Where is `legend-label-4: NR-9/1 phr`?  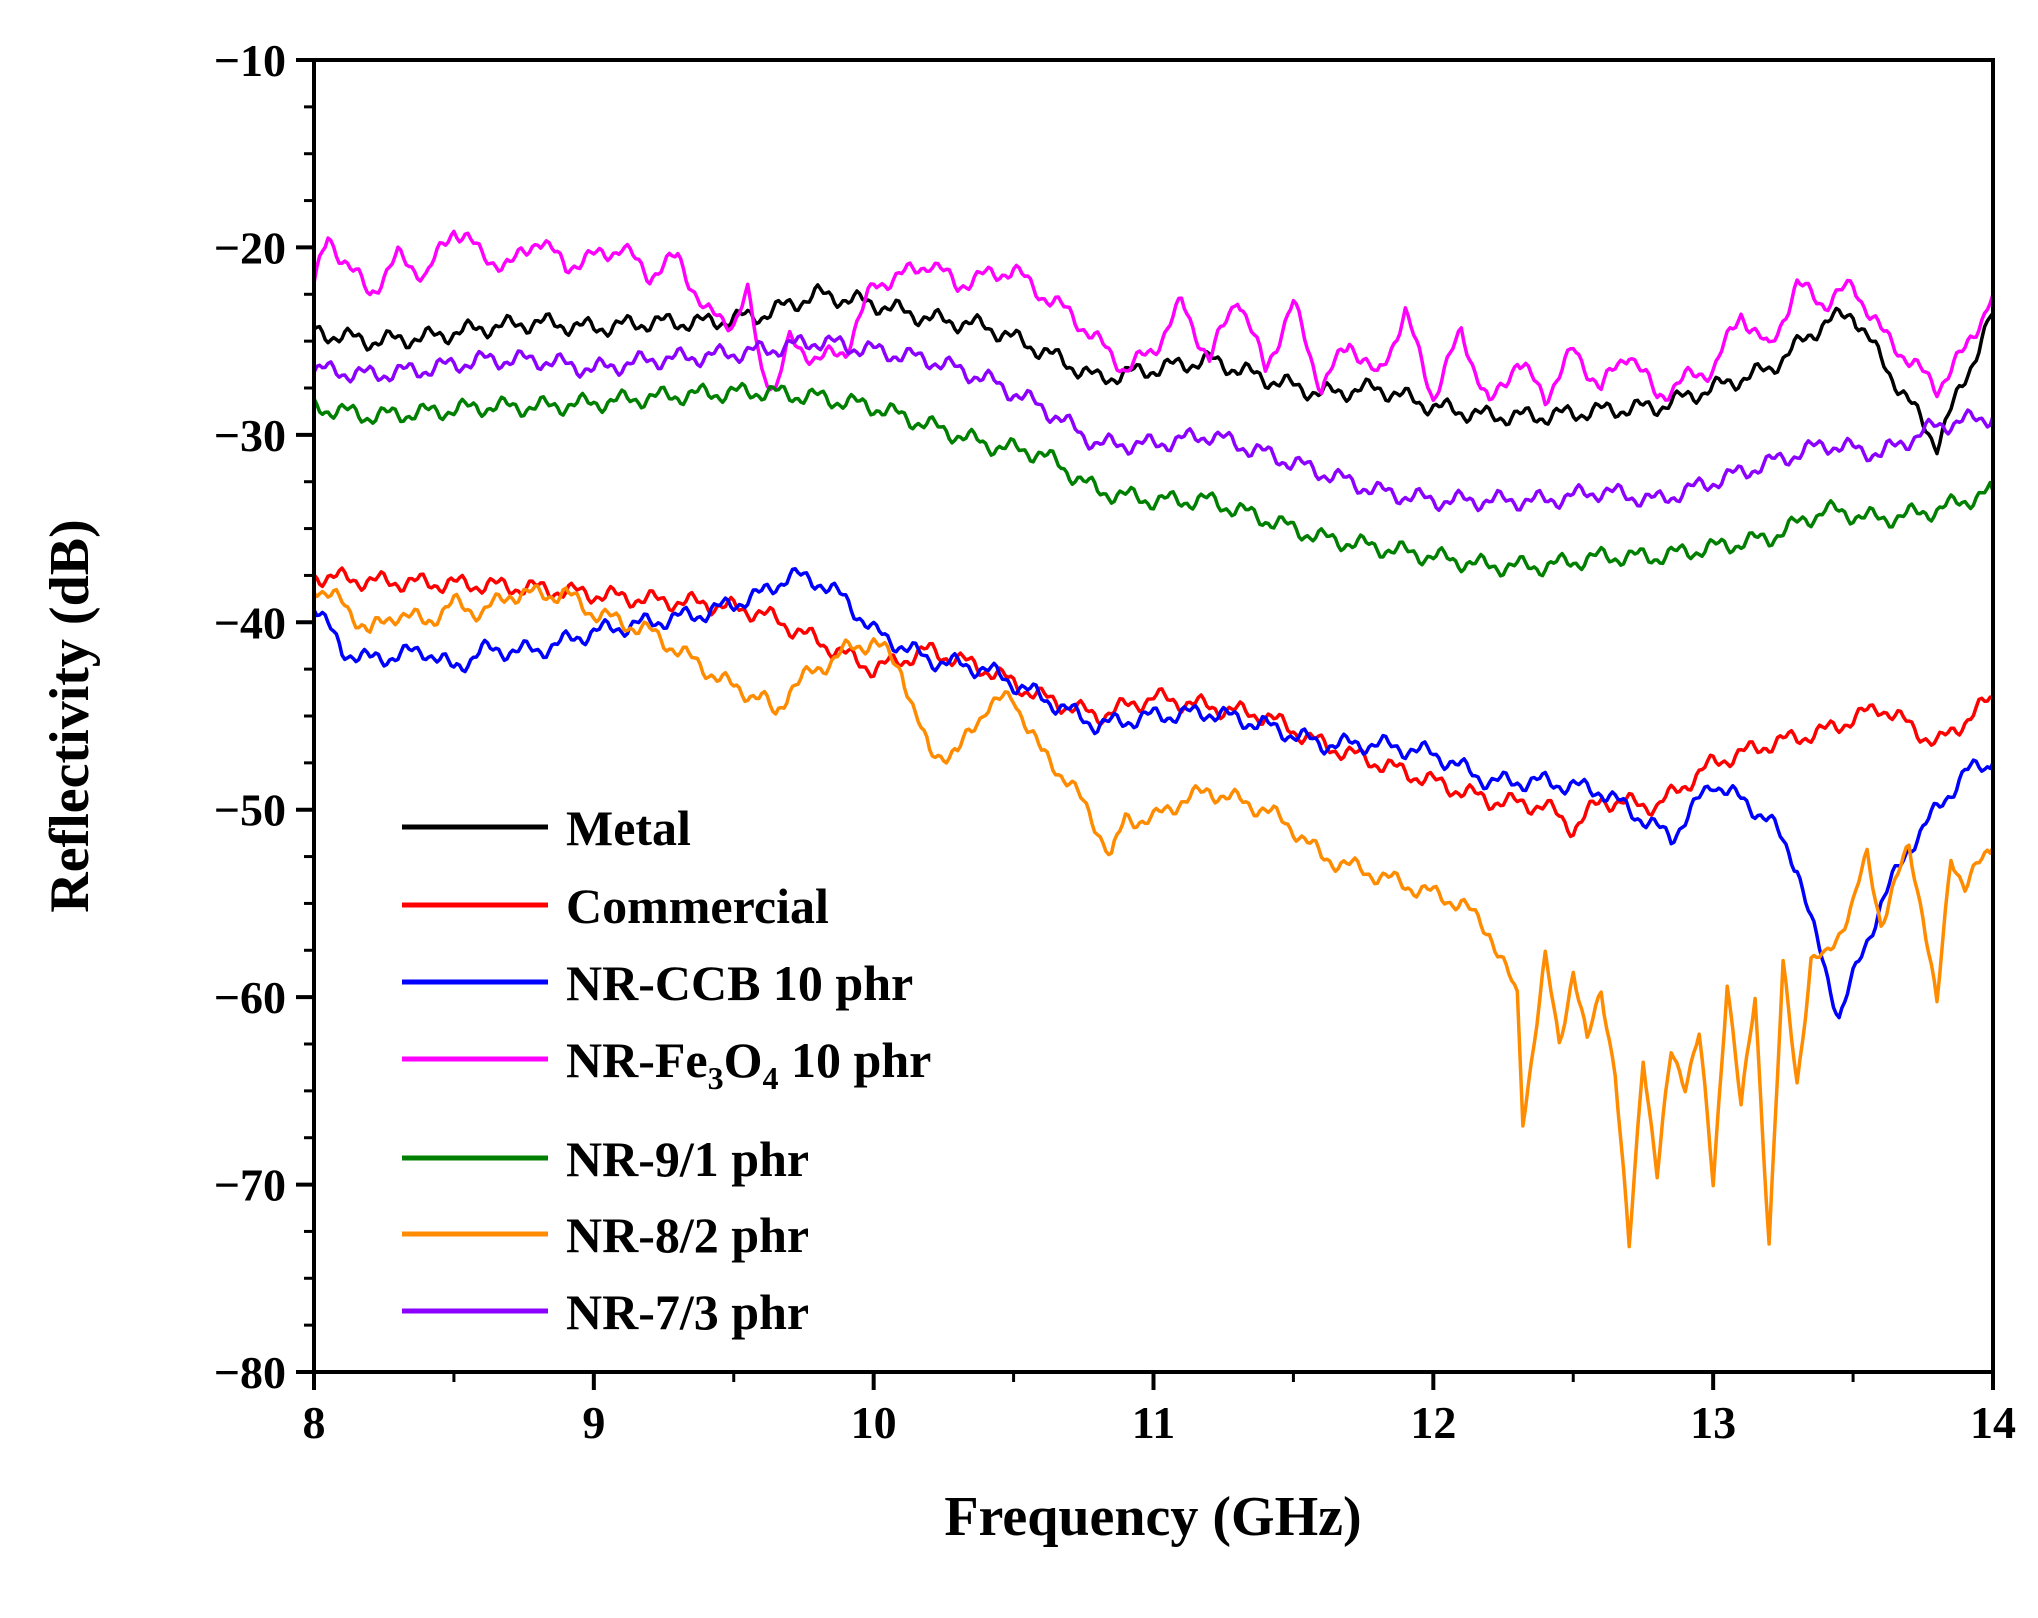 legend-label-4: NR-9/1 phr is located at coordinates (687, 1159).